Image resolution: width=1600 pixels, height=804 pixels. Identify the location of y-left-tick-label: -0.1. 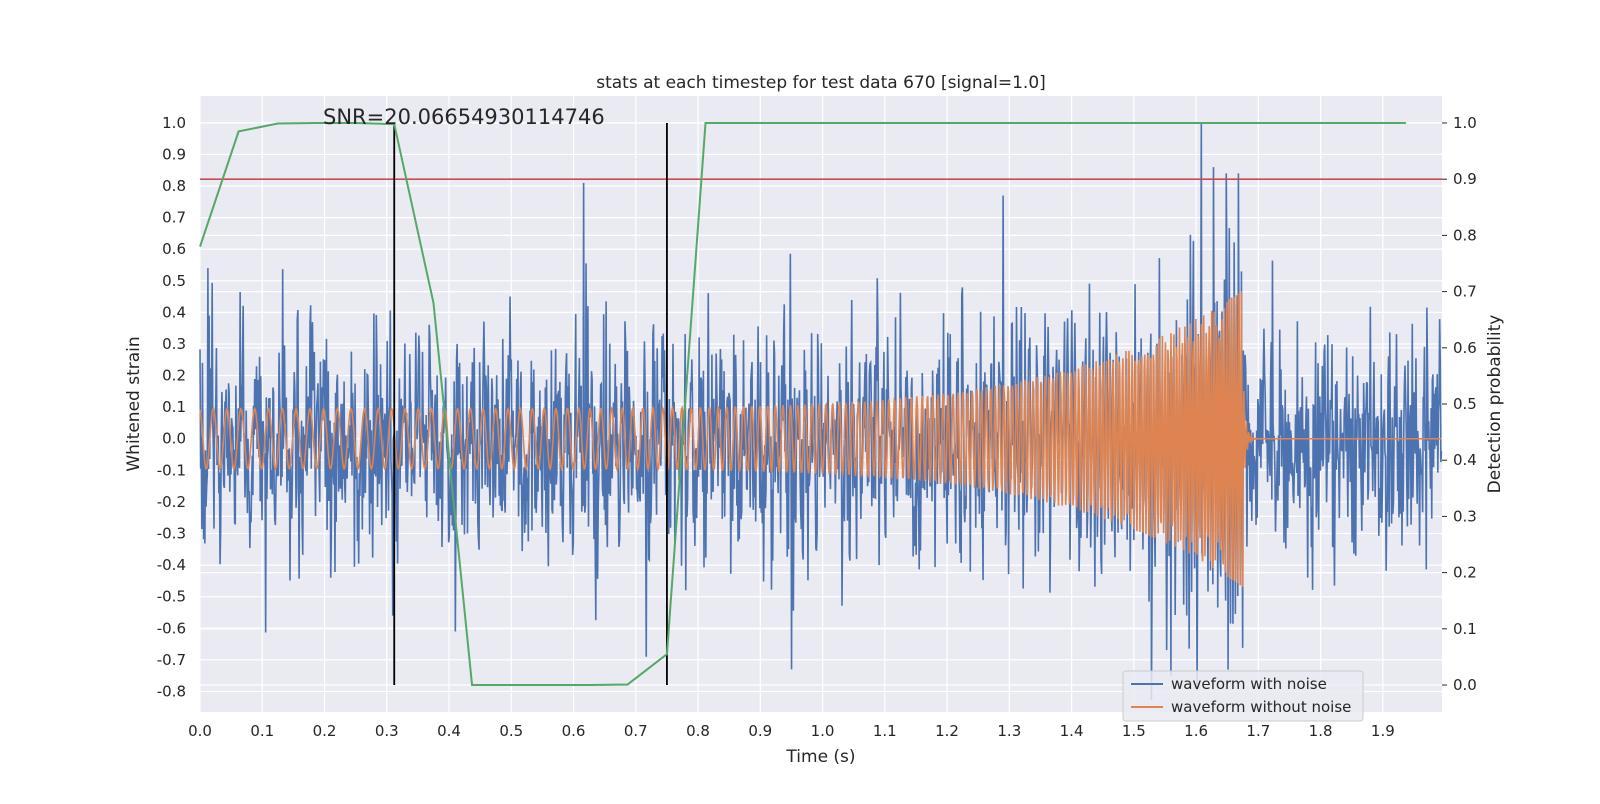
(171, 470).